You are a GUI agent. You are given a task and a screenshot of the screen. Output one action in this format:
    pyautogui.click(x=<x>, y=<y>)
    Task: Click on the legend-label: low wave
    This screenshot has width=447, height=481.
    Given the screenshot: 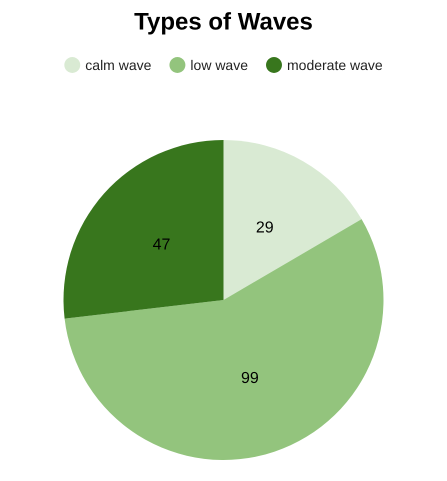 What is the action you would take?
    pyautogui.click(x=219, y=65)
    